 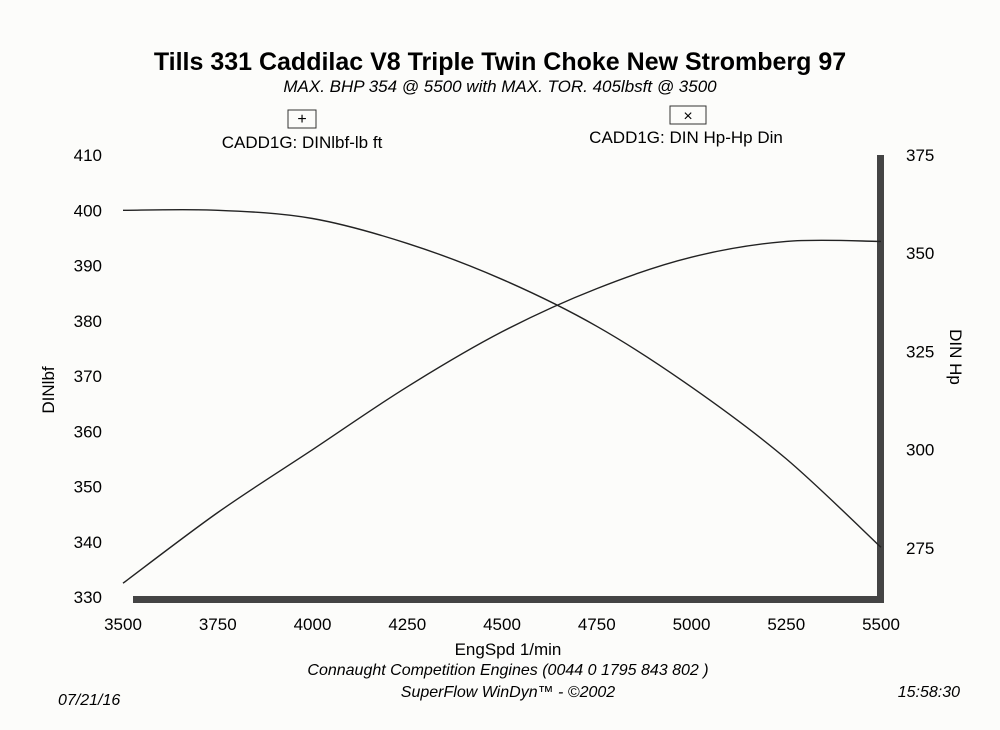 What do you see at coordinates (302, 142) in the screenshot?
I see `legend-torque-label: CADD1G: DINlbf-lb ft` at bounding box center [302, 142].